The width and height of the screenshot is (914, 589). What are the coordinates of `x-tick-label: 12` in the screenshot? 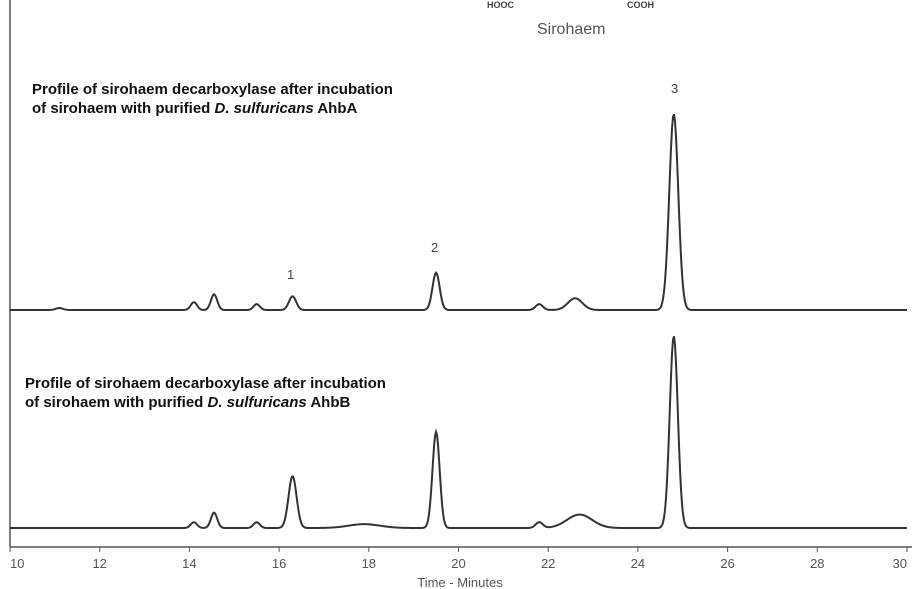 It's located at (99, 563).